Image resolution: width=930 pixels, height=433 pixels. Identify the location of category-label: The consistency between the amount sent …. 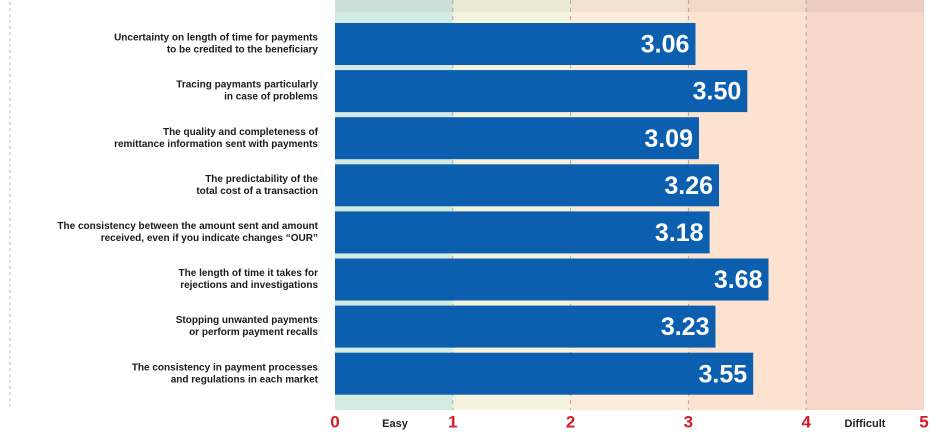
(187, 226).